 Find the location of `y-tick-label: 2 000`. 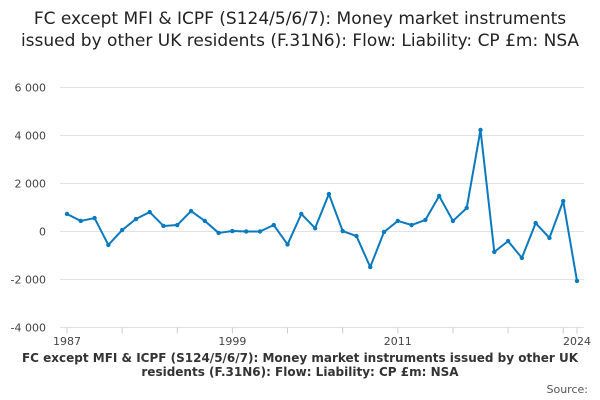

y-tick-label: 2 000 is located at coordinates (31, 184).